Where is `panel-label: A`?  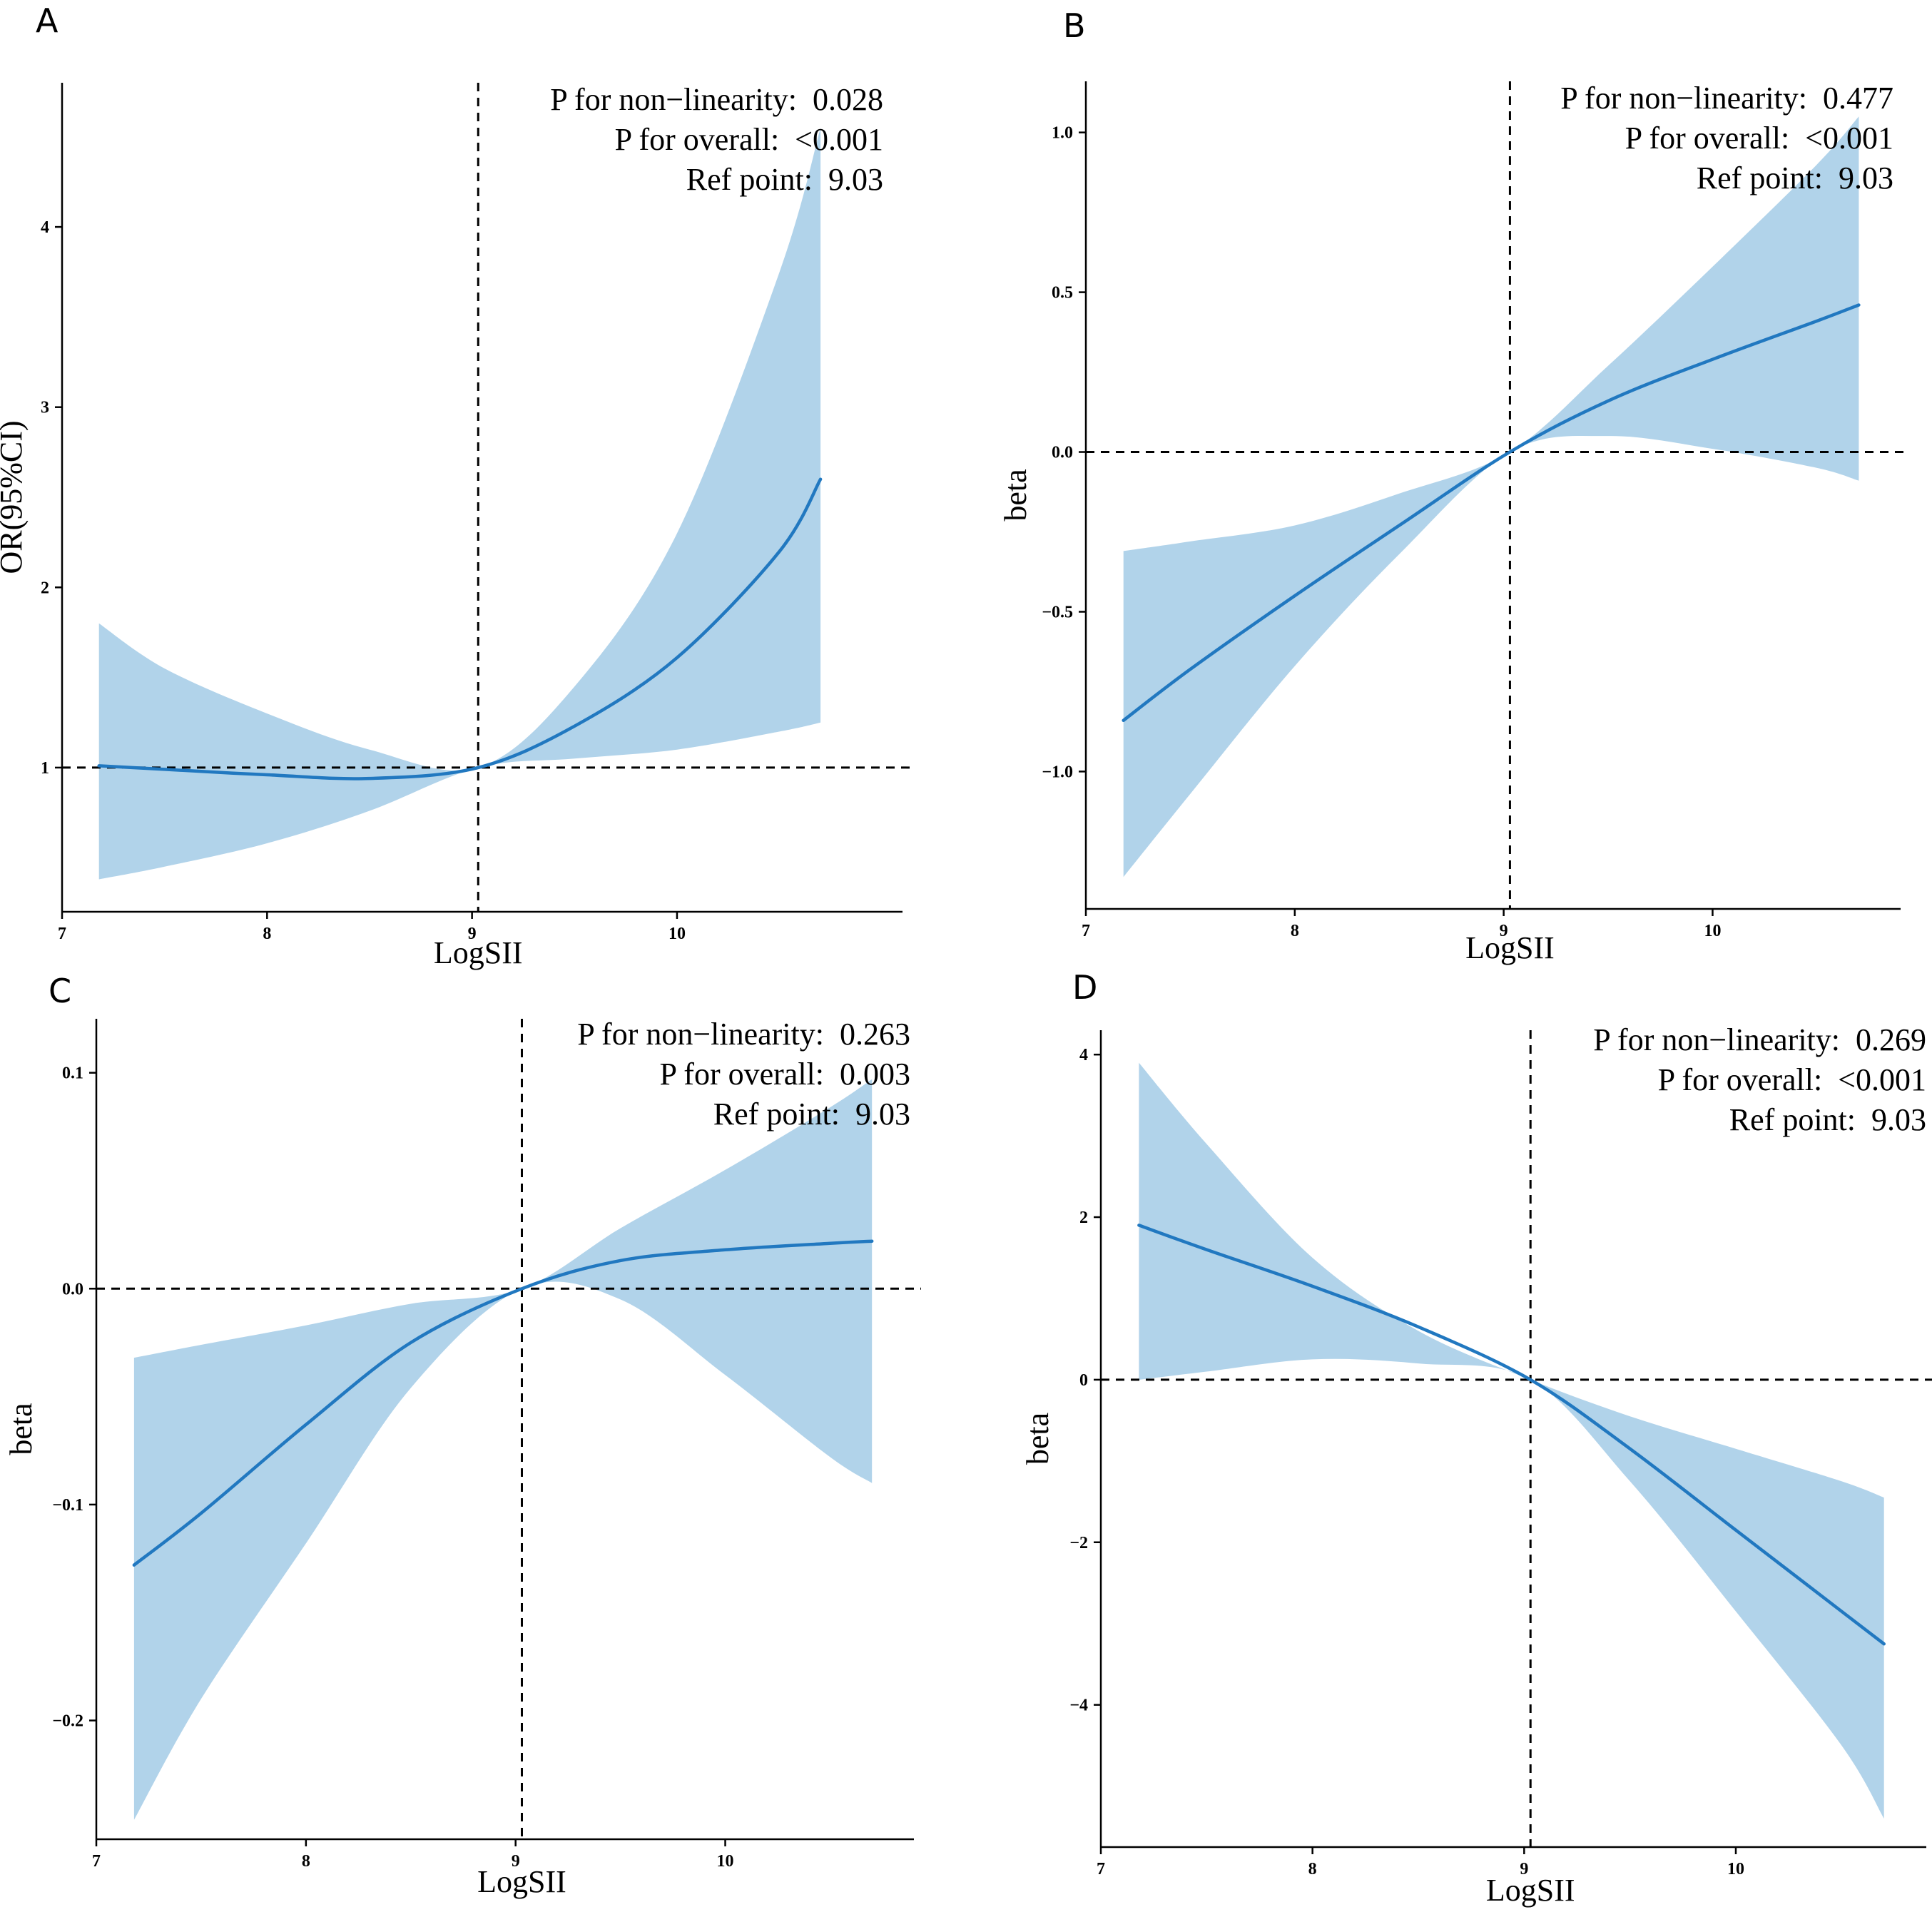
panel-label: A is located at coordinates (47, 20).